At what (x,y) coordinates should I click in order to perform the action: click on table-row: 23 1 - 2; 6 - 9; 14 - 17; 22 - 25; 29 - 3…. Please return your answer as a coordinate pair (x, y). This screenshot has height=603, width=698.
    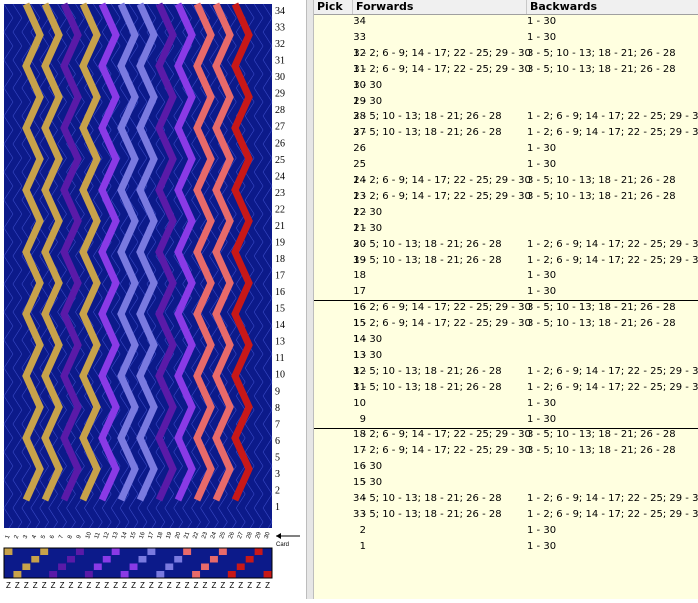
    Looking at the image, I should click on (506, 197).